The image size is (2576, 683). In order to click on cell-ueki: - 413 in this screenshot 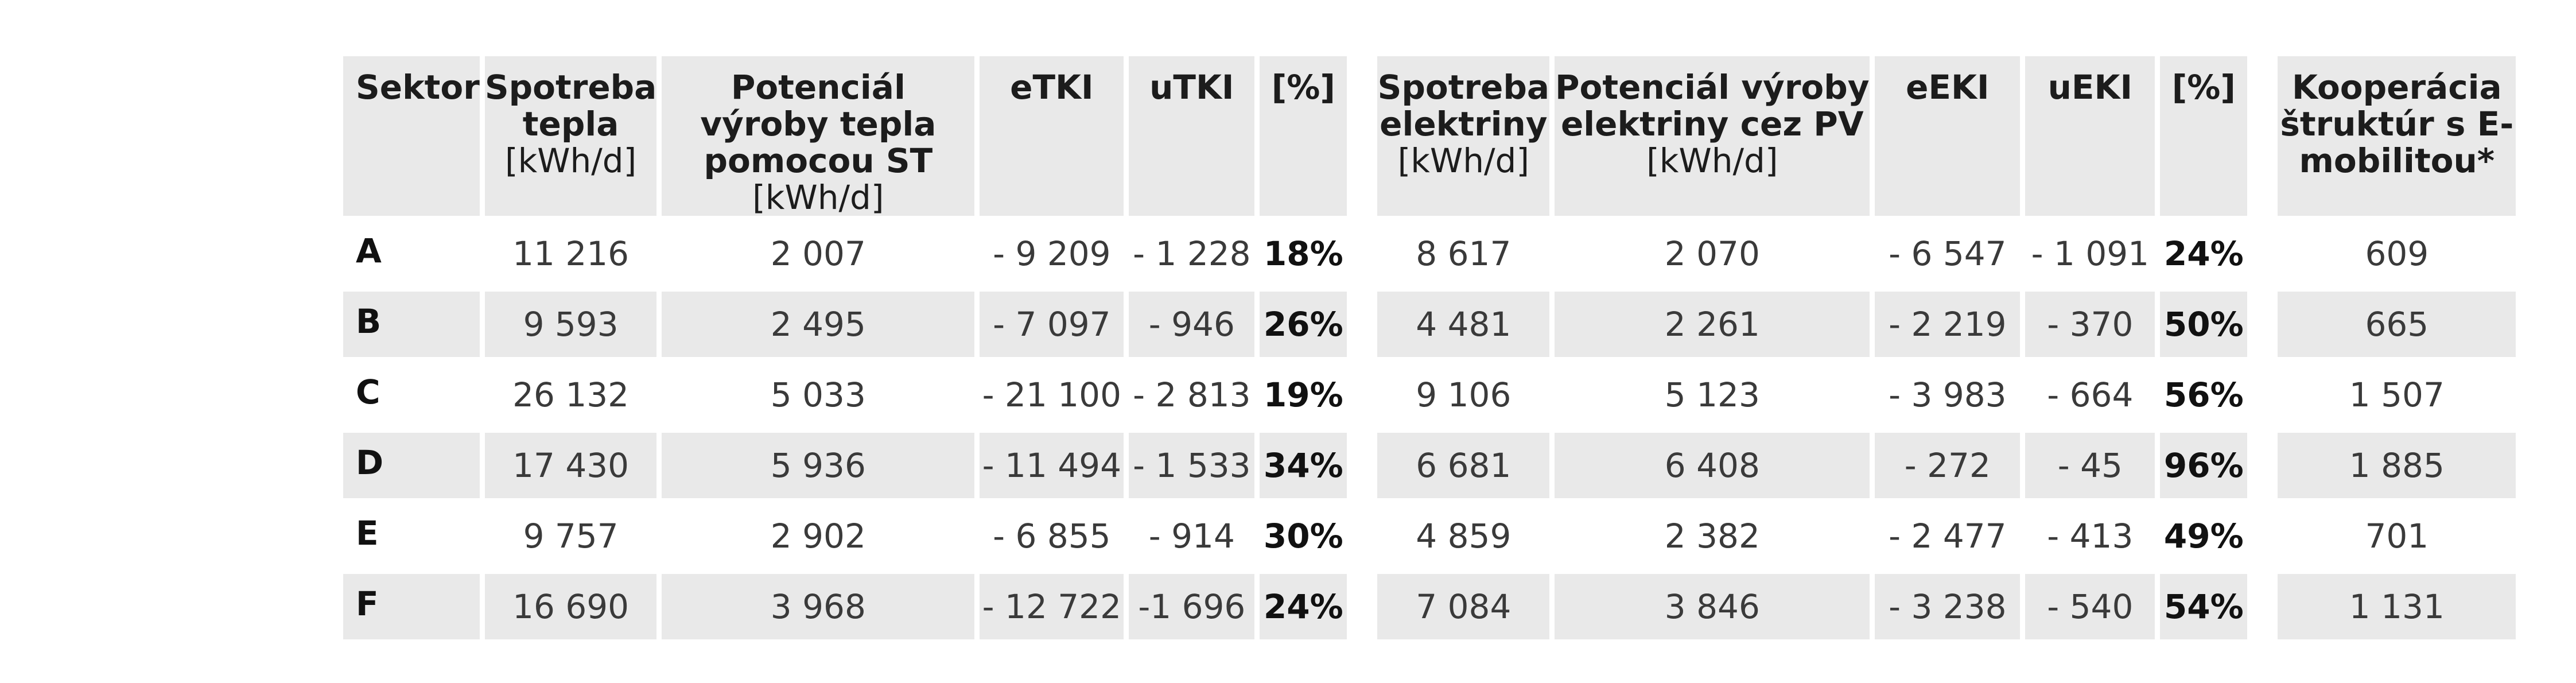, I will do `click(2090, 536)`.